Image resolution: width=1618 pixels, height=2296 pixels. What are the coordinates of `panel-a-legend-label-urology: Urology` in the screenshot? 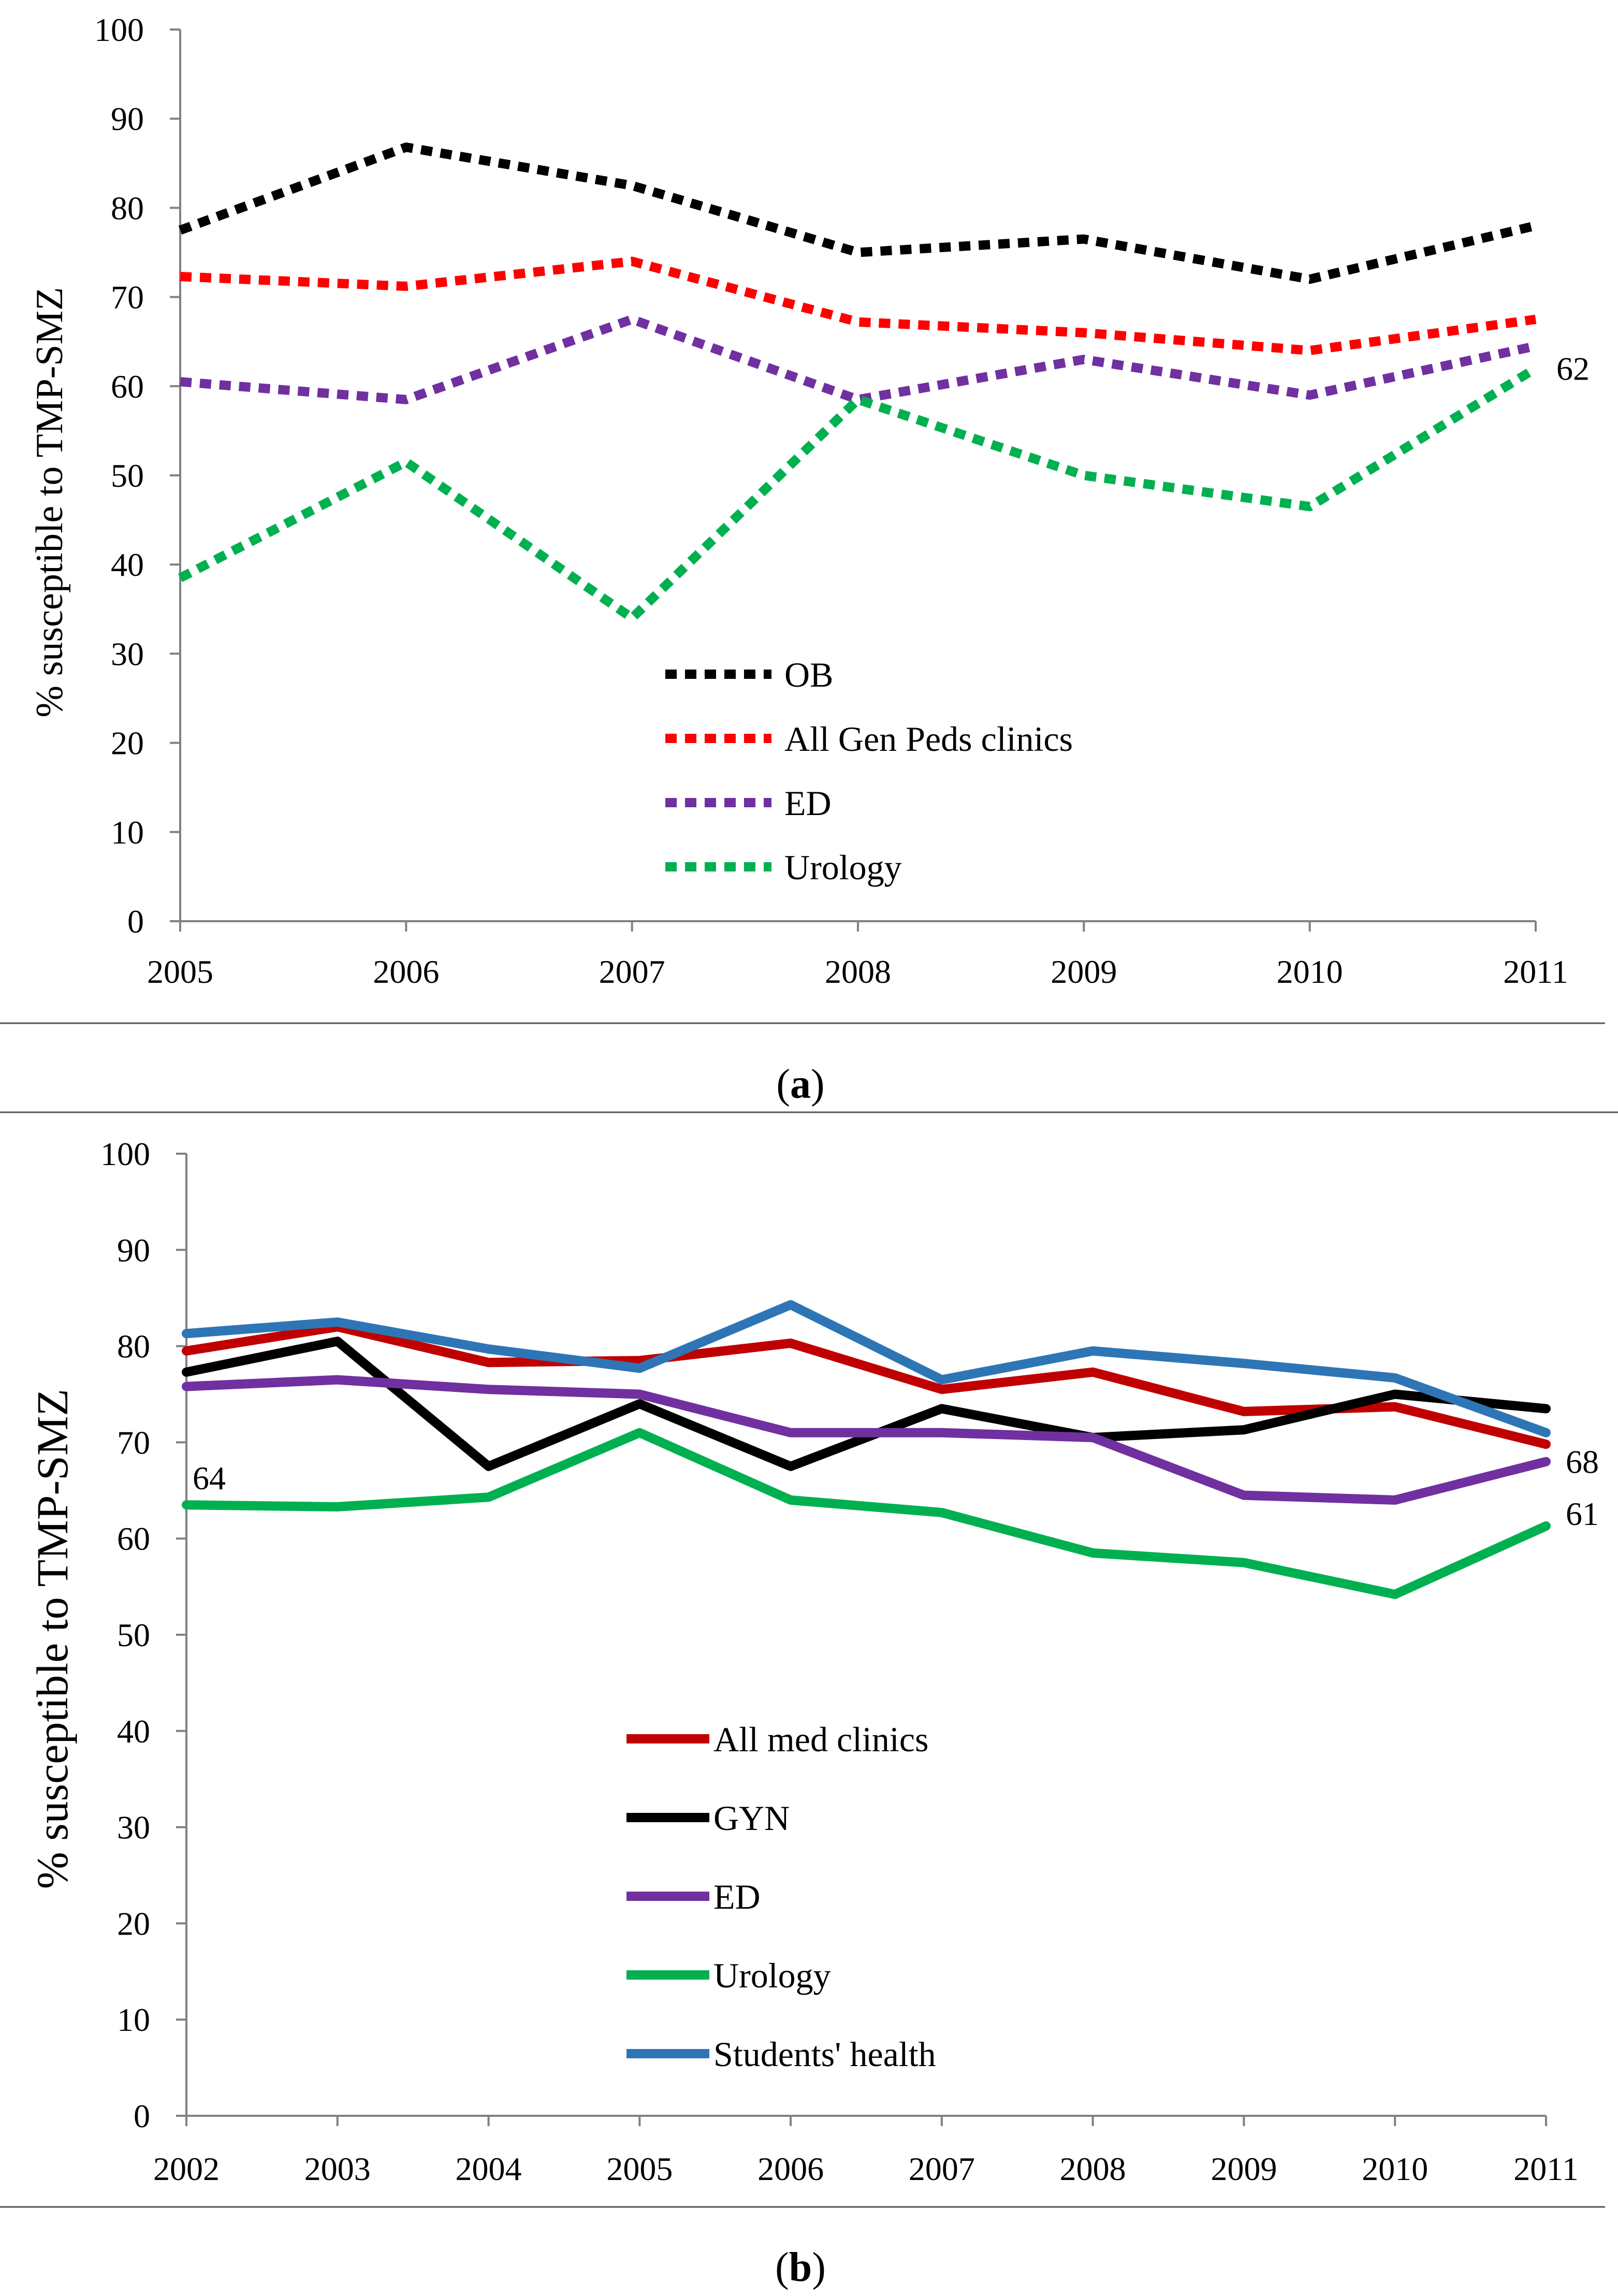 It's located at (843, 867).